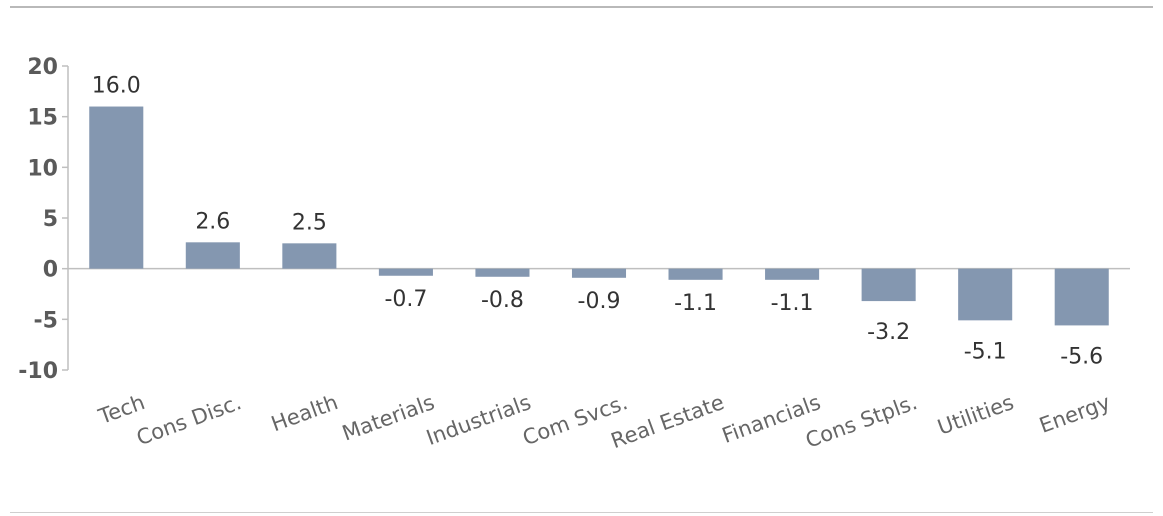 The image size is (1163, 516). What do you see at coordinates (502, 300) in the screenshot?
I see `data-label: -0.8` at bounding box center [502, 300].